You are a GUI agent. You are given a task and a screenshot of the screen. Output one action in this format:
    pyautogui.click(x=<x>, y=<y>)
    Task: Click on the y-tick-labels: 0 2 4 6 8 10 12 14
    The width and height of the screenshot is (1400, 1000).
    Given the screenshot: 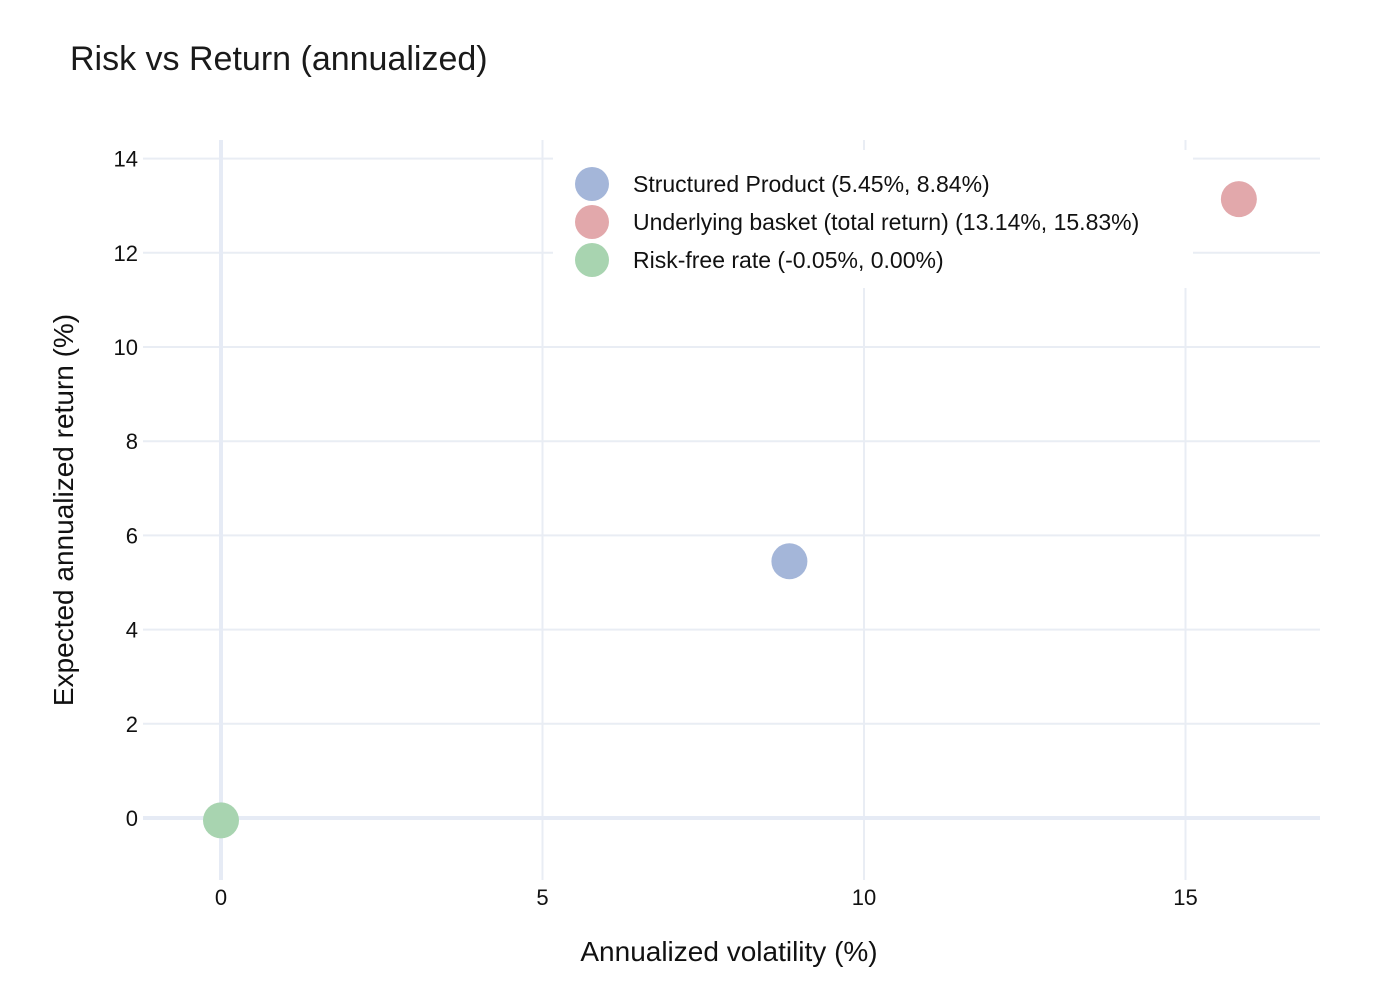 What is the action you would take?
    pyautogui.click(x=126, y=489)
    